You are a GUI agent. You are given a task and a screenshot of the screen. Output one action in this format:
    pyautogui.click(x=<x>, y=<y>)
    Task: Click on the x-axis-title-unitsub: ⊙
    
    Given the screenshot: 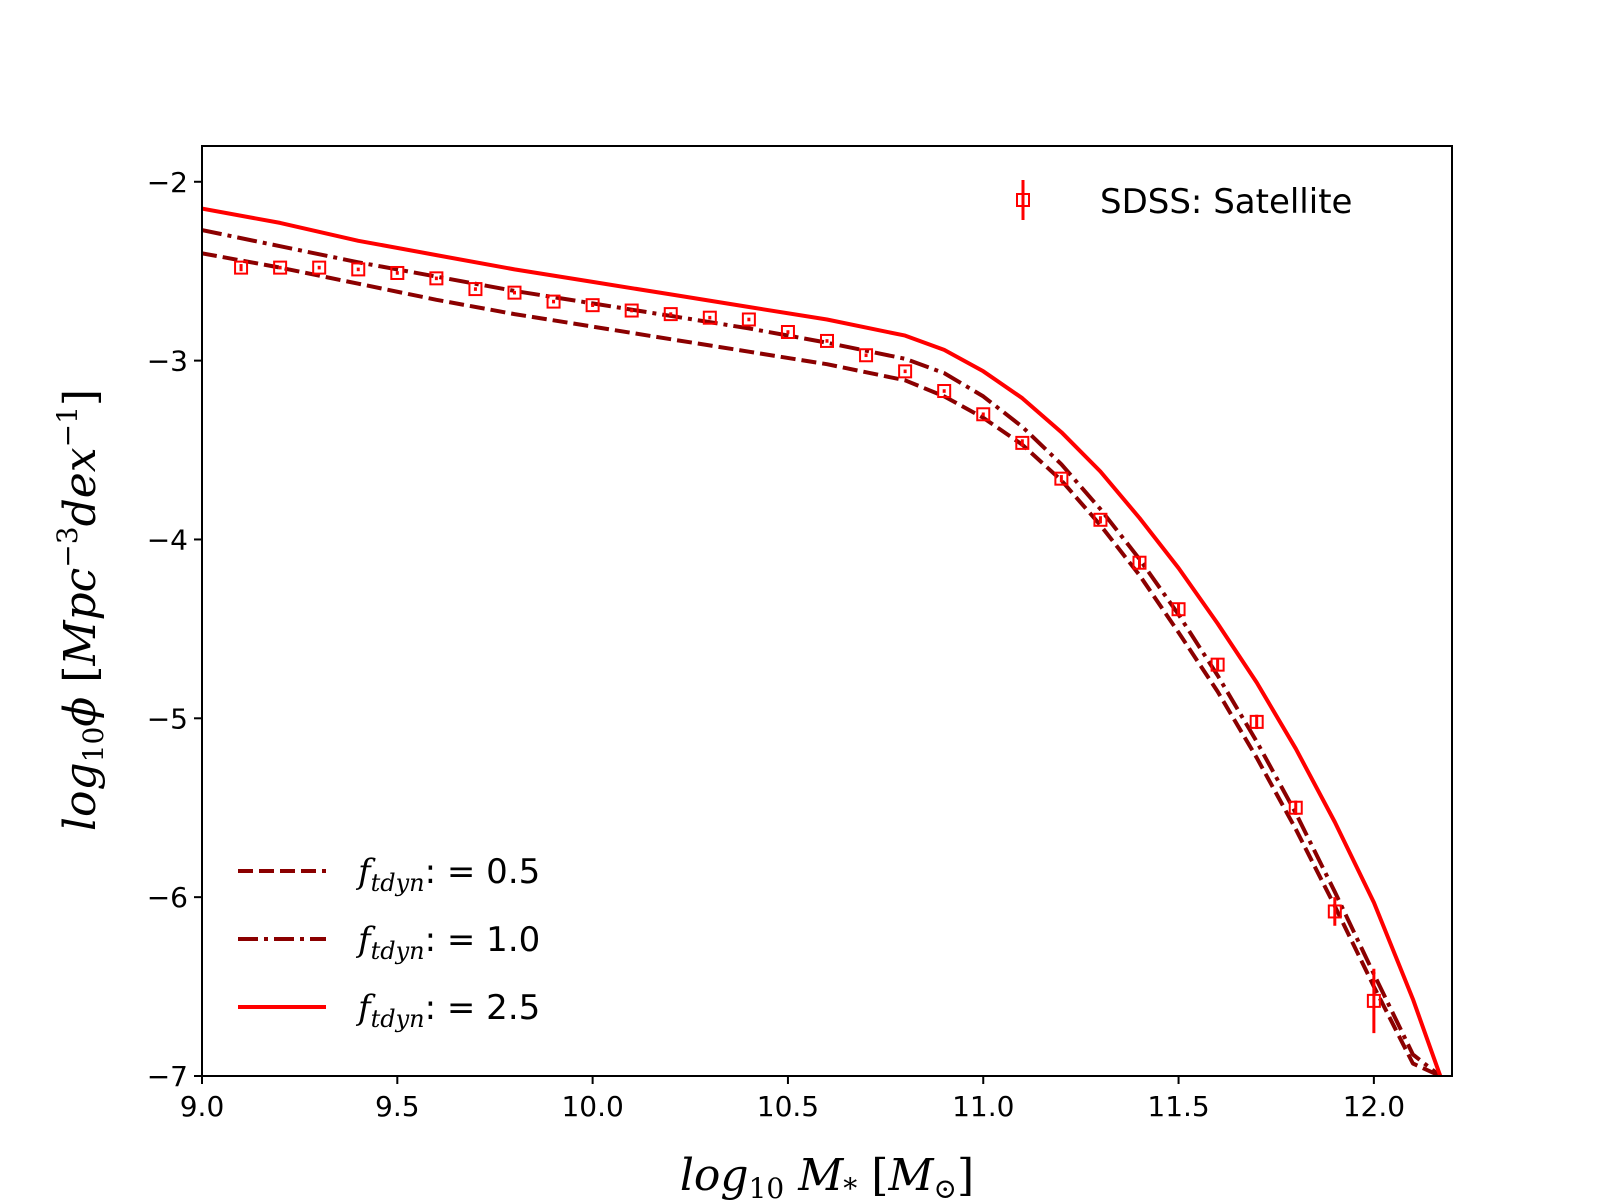 What is the action you would take?
    pyautogui.click(x=945, y=1186)
    